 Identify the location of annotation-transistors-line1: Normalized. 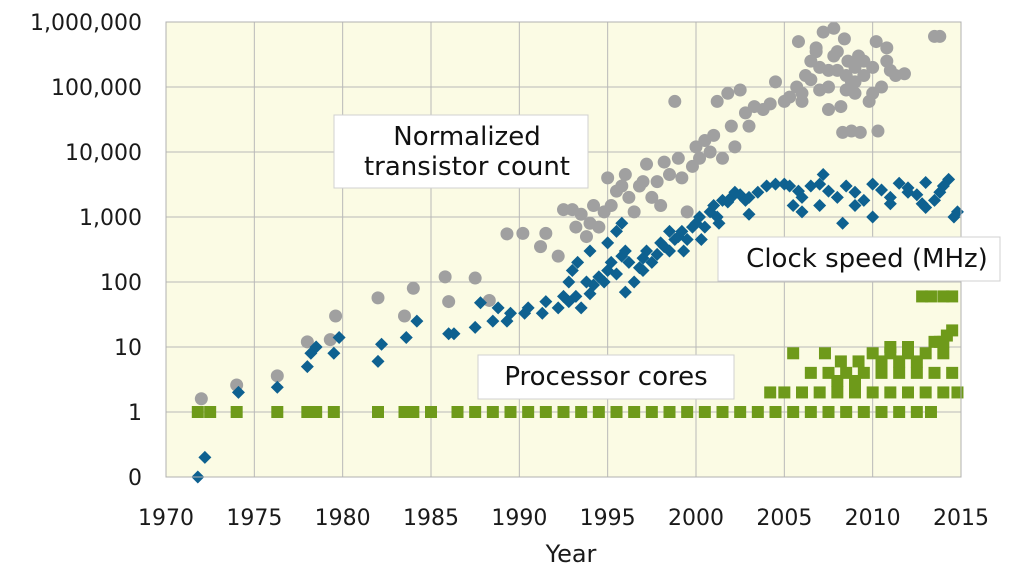
(466, 137).